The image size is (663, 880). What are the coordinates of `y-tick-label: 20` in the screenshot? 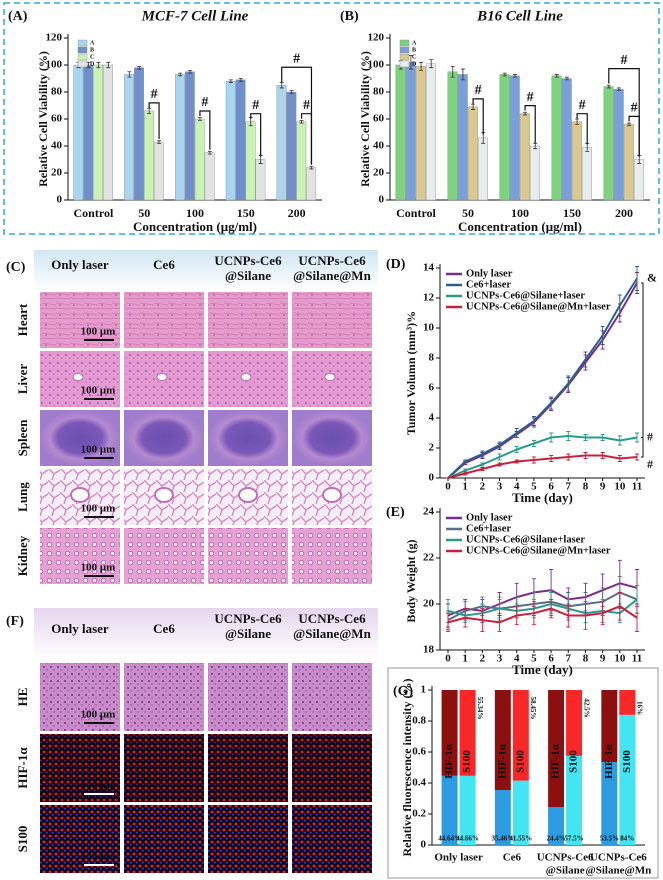 It's located at (379, 173).